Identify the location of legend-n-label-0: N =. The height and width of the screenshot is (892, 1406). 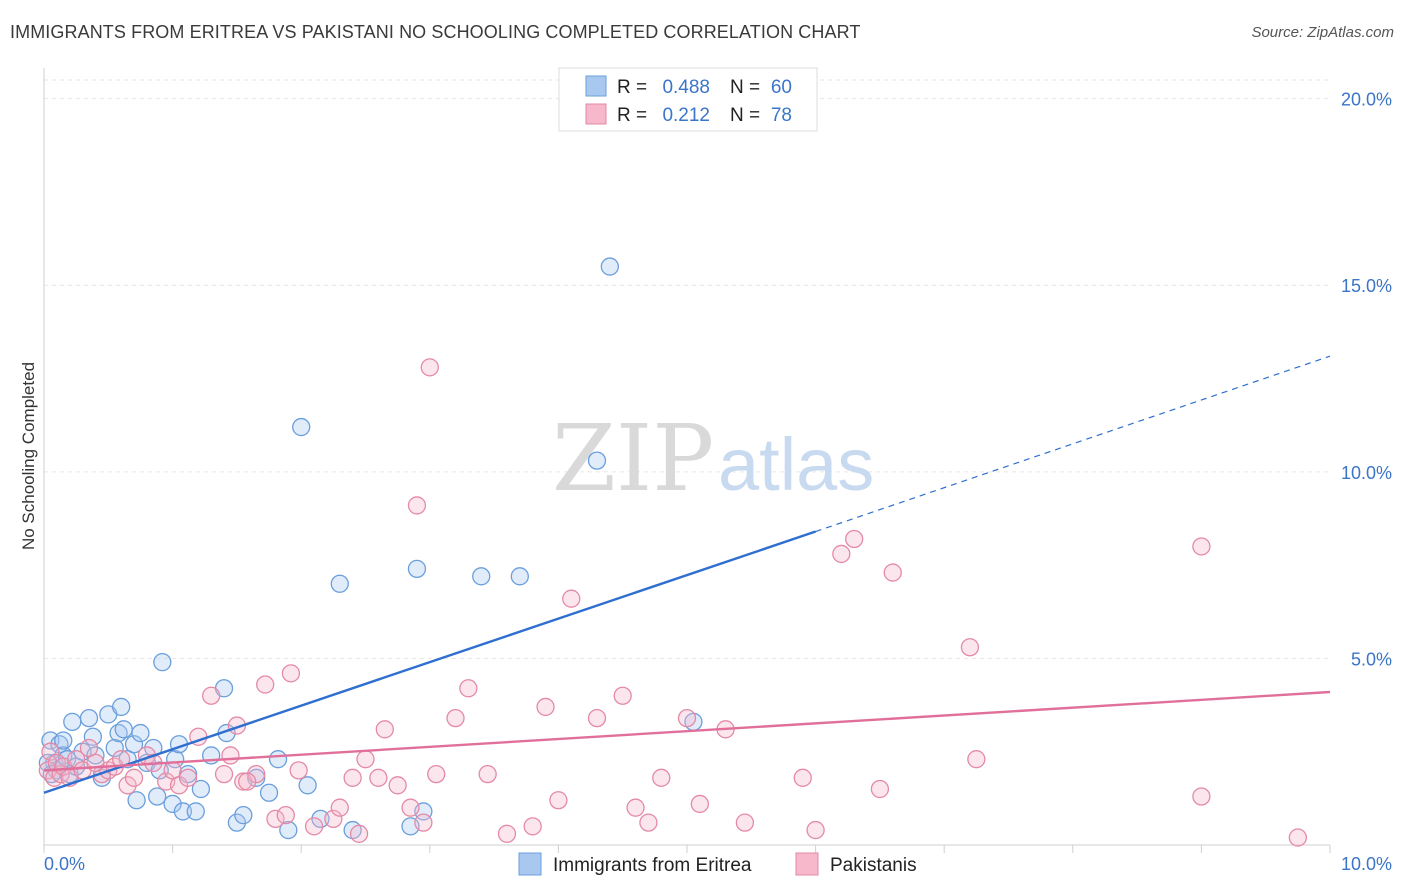
(745, 87).